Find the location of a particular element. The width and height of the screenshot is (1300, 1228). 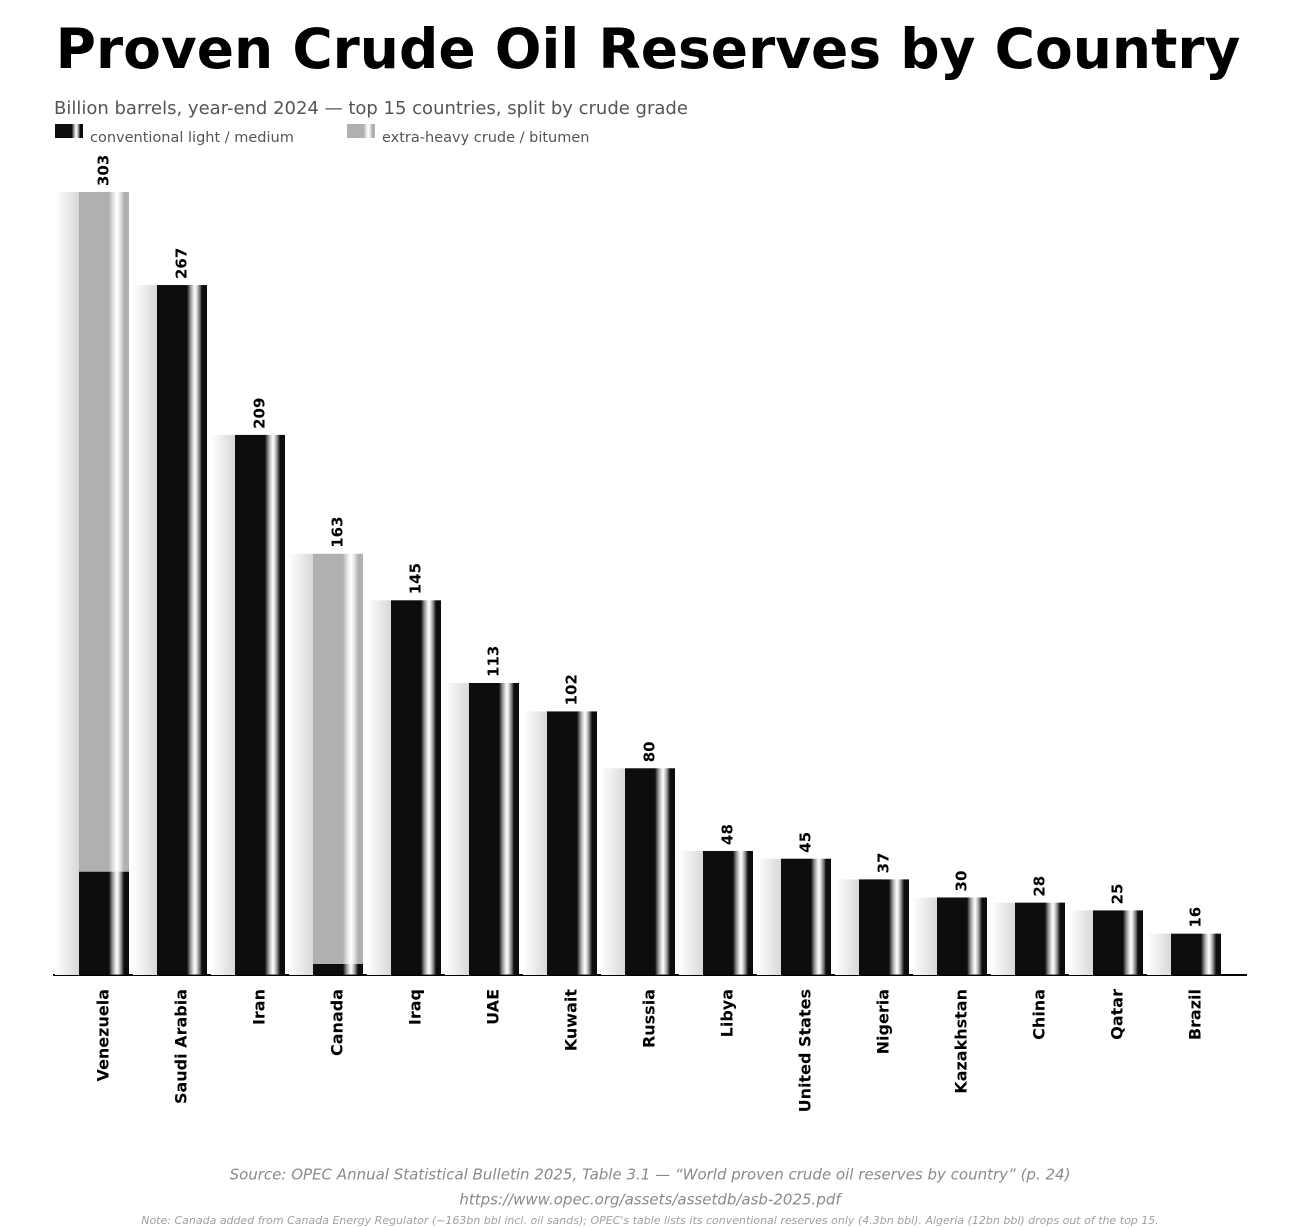

x-tick-label: China is located at coordinates (1039, 1014).